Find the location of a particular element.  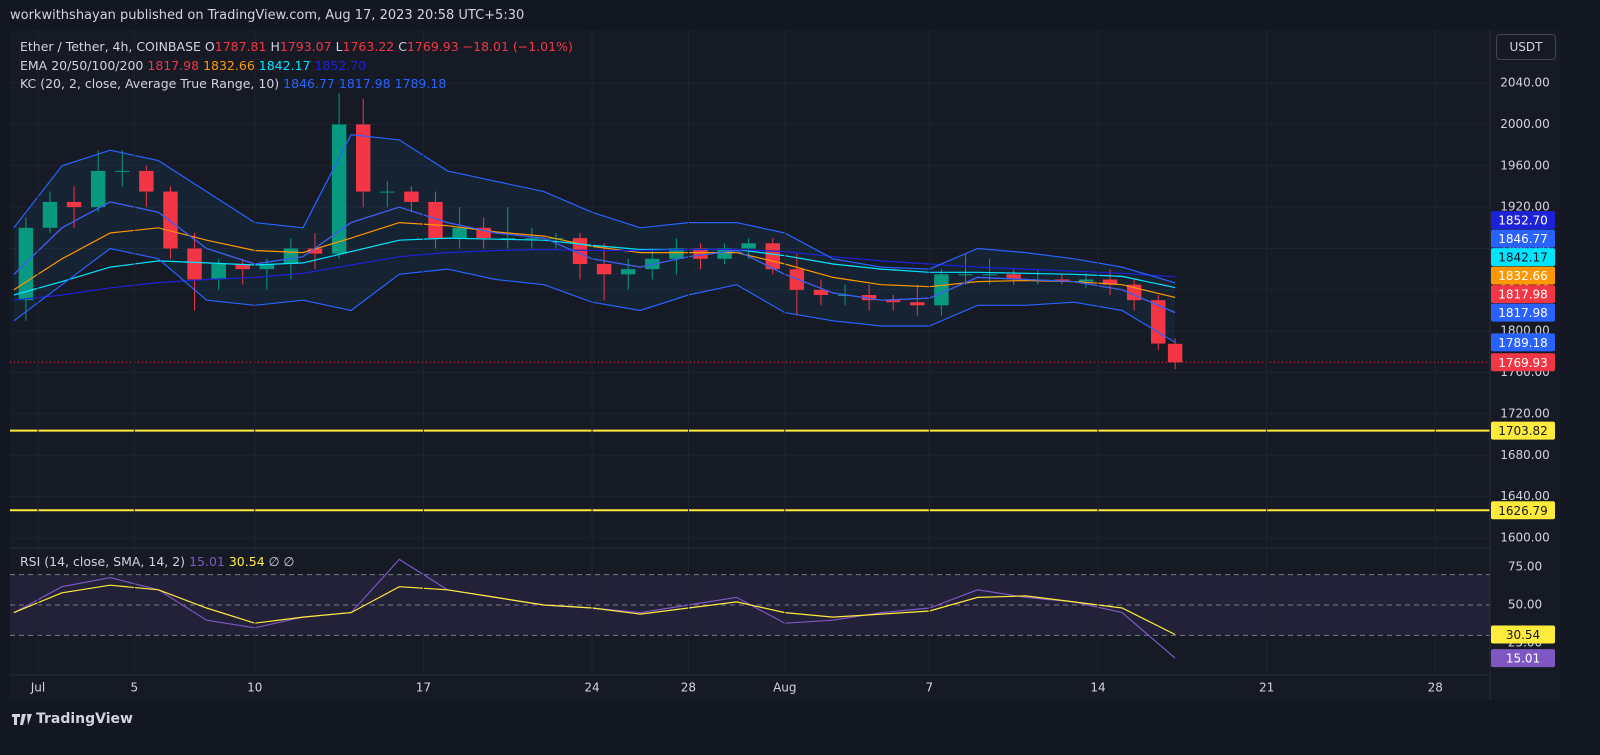

y-tick-label: 1600.00 is located at coordinates (1525, 537).